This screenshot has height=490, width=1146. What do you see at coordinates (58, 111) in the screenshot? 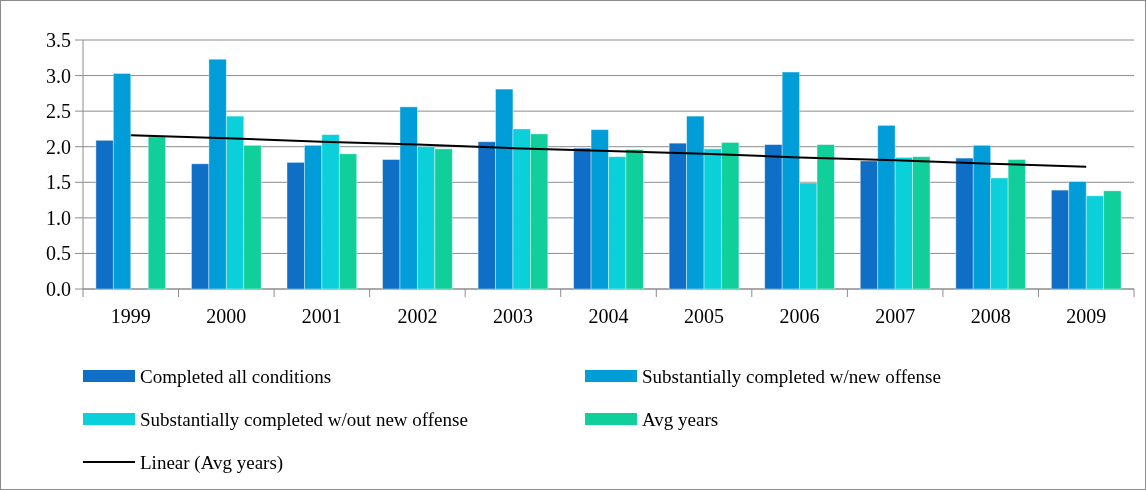
I see `y-tick-label: 2.5` at bounding box center [58, 111].